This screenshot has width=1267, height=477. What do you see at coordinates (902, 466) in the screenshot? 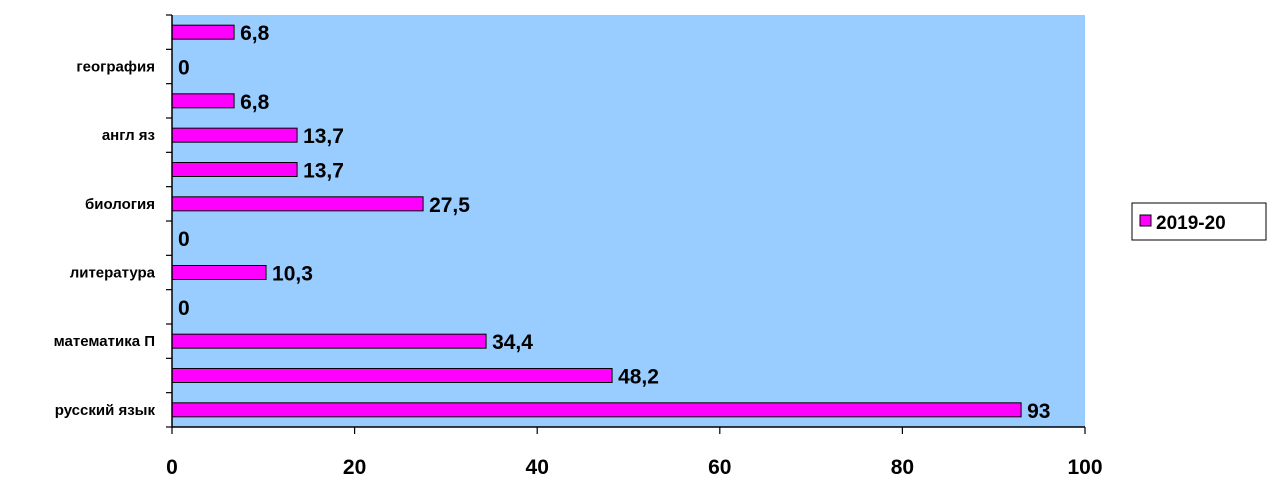
I see `x-tick-label: 80` at bounding box center [902, 466].